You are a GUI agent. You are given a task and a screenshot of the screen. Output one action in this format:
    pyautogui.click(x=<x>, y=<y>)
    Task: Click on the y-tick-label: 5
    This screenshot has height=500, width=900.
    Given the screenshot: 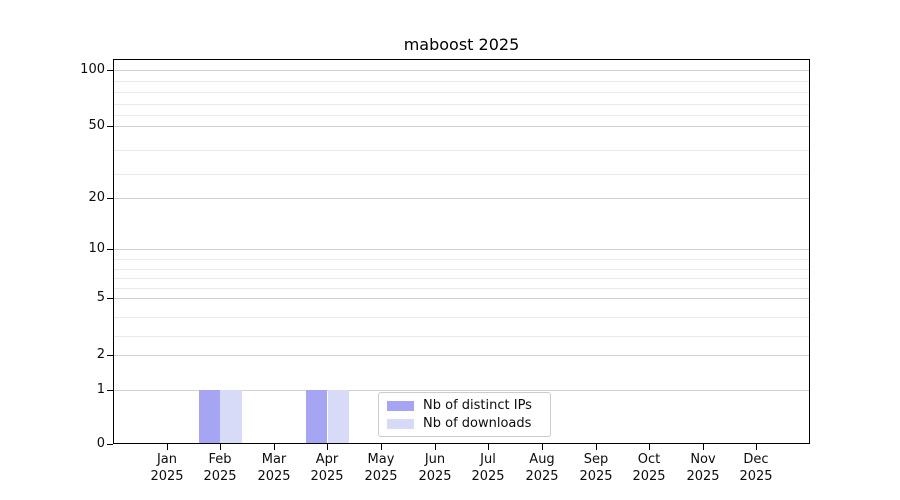 What is the action you would take?
    pyautogui.click(x=100, y=297)
    